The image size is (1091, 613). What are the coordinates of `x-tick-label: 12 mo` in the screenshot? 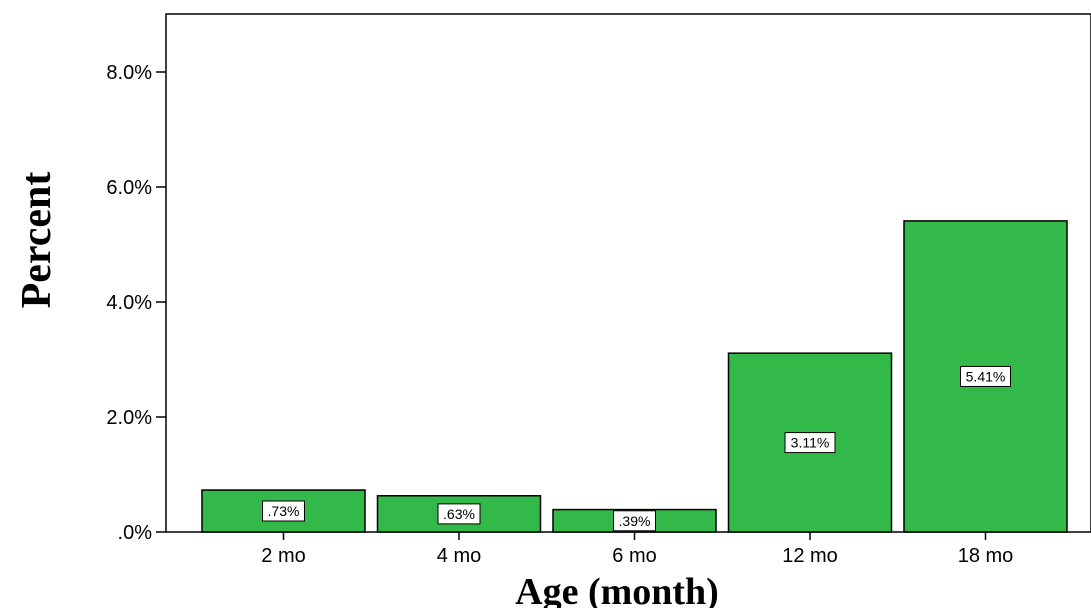 It's located at (810, 556).